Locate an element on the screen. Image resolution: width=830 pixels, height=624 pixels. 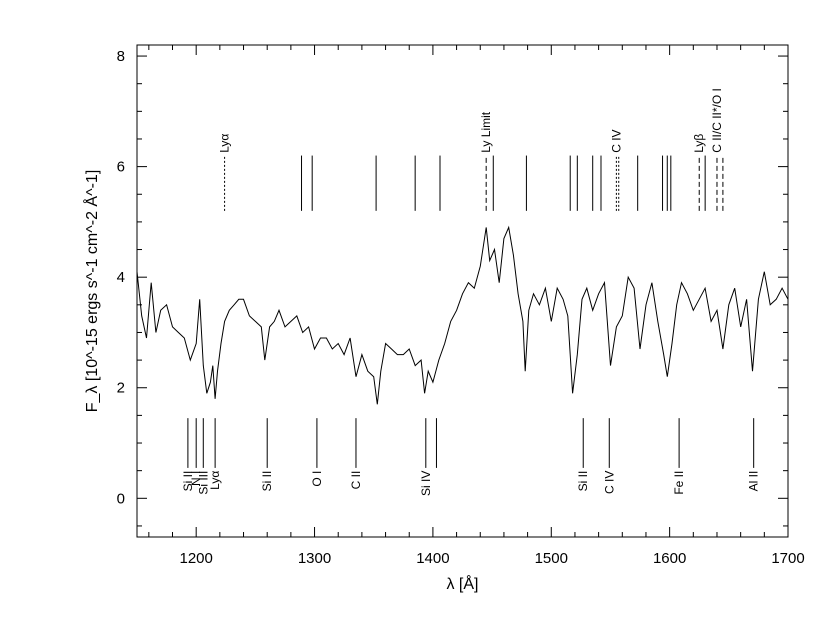
bottom-marker-label: Al II is located at coordinates (754, 481).